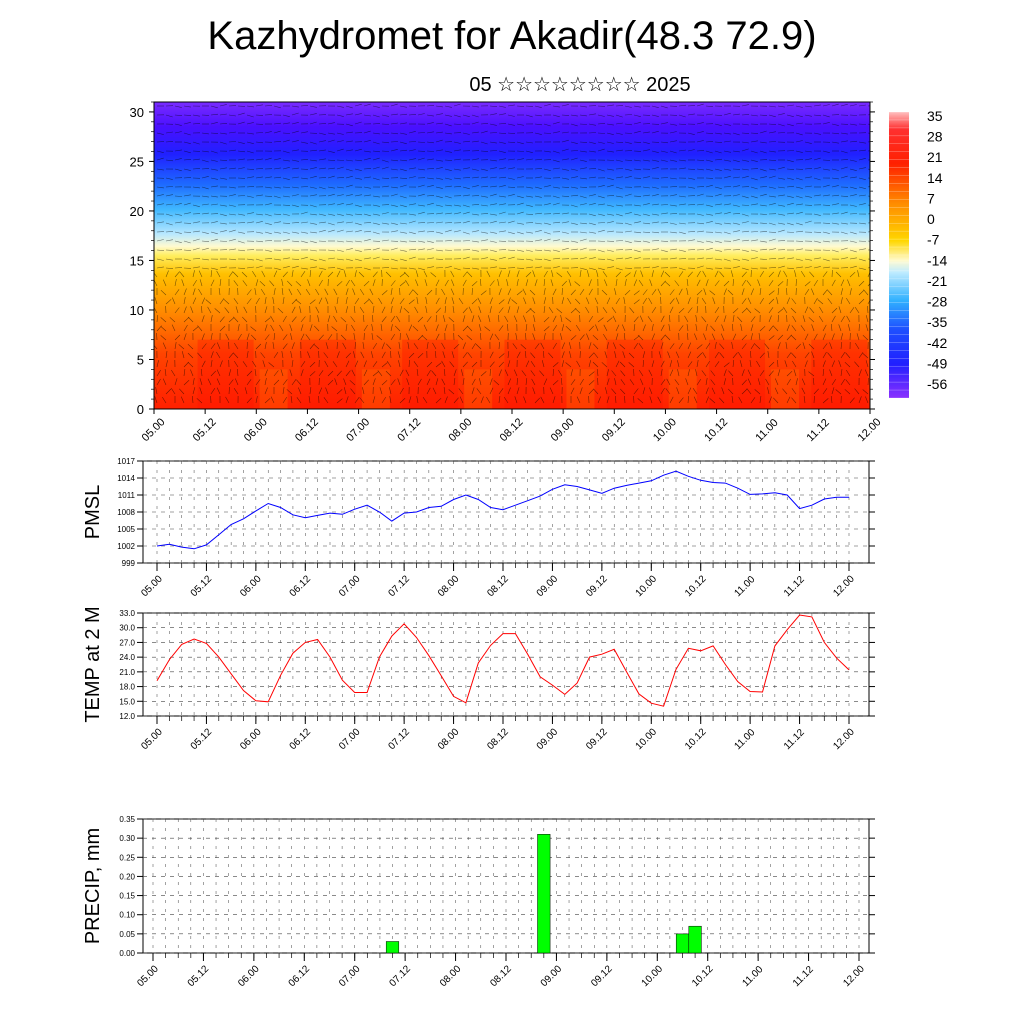 This screenshot has width=1024, height=1024. What do you see at coordinates (614, 430) in the screenshot?
I see `x-tick-label: 09.12` at bounding box center [614, 430].